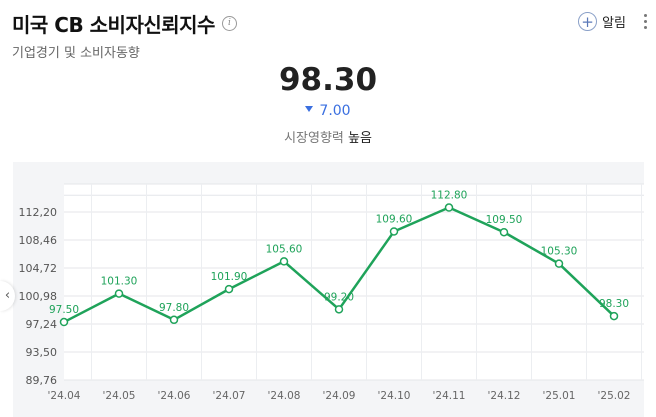 The height and width of the screenshot is (417, 656). I want to click on down-triangle-icon, so click(309, 109).